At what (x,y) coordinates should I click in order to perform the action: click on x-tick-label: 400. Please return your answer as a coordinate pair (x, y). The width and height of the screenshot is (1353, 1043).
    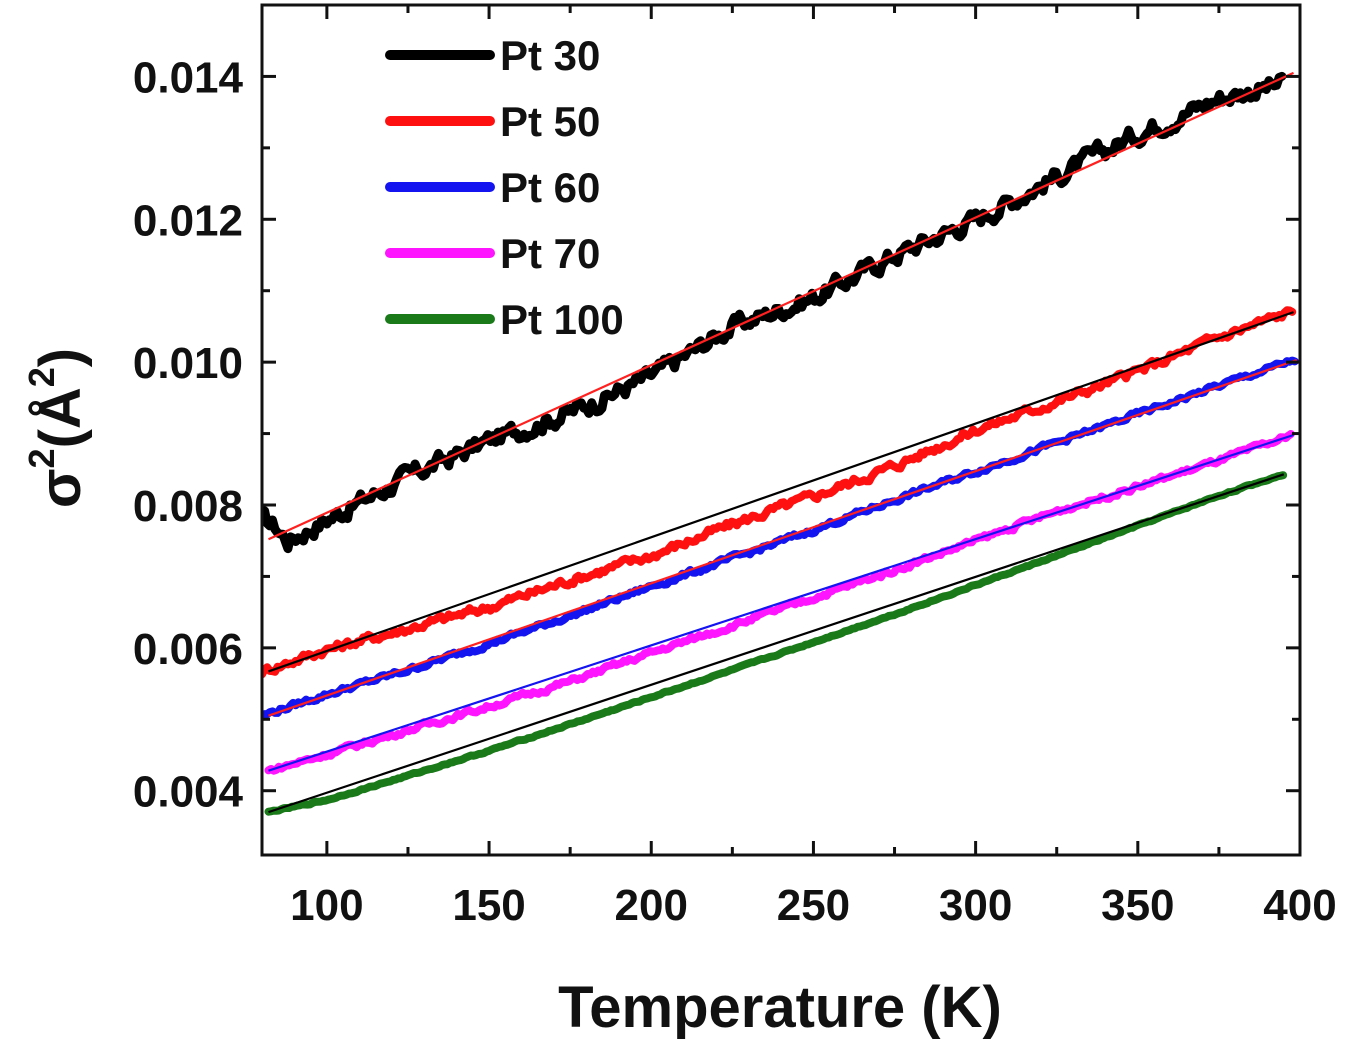
    Looking at the image, I should click on (1299, 905).